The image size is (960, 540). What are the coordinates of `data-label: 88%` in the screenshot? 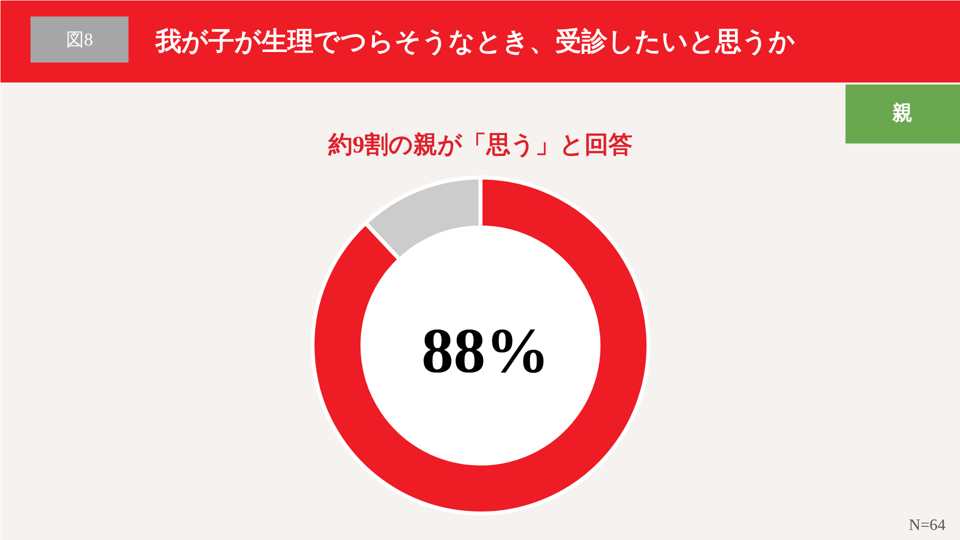 It's located at (486, 350).